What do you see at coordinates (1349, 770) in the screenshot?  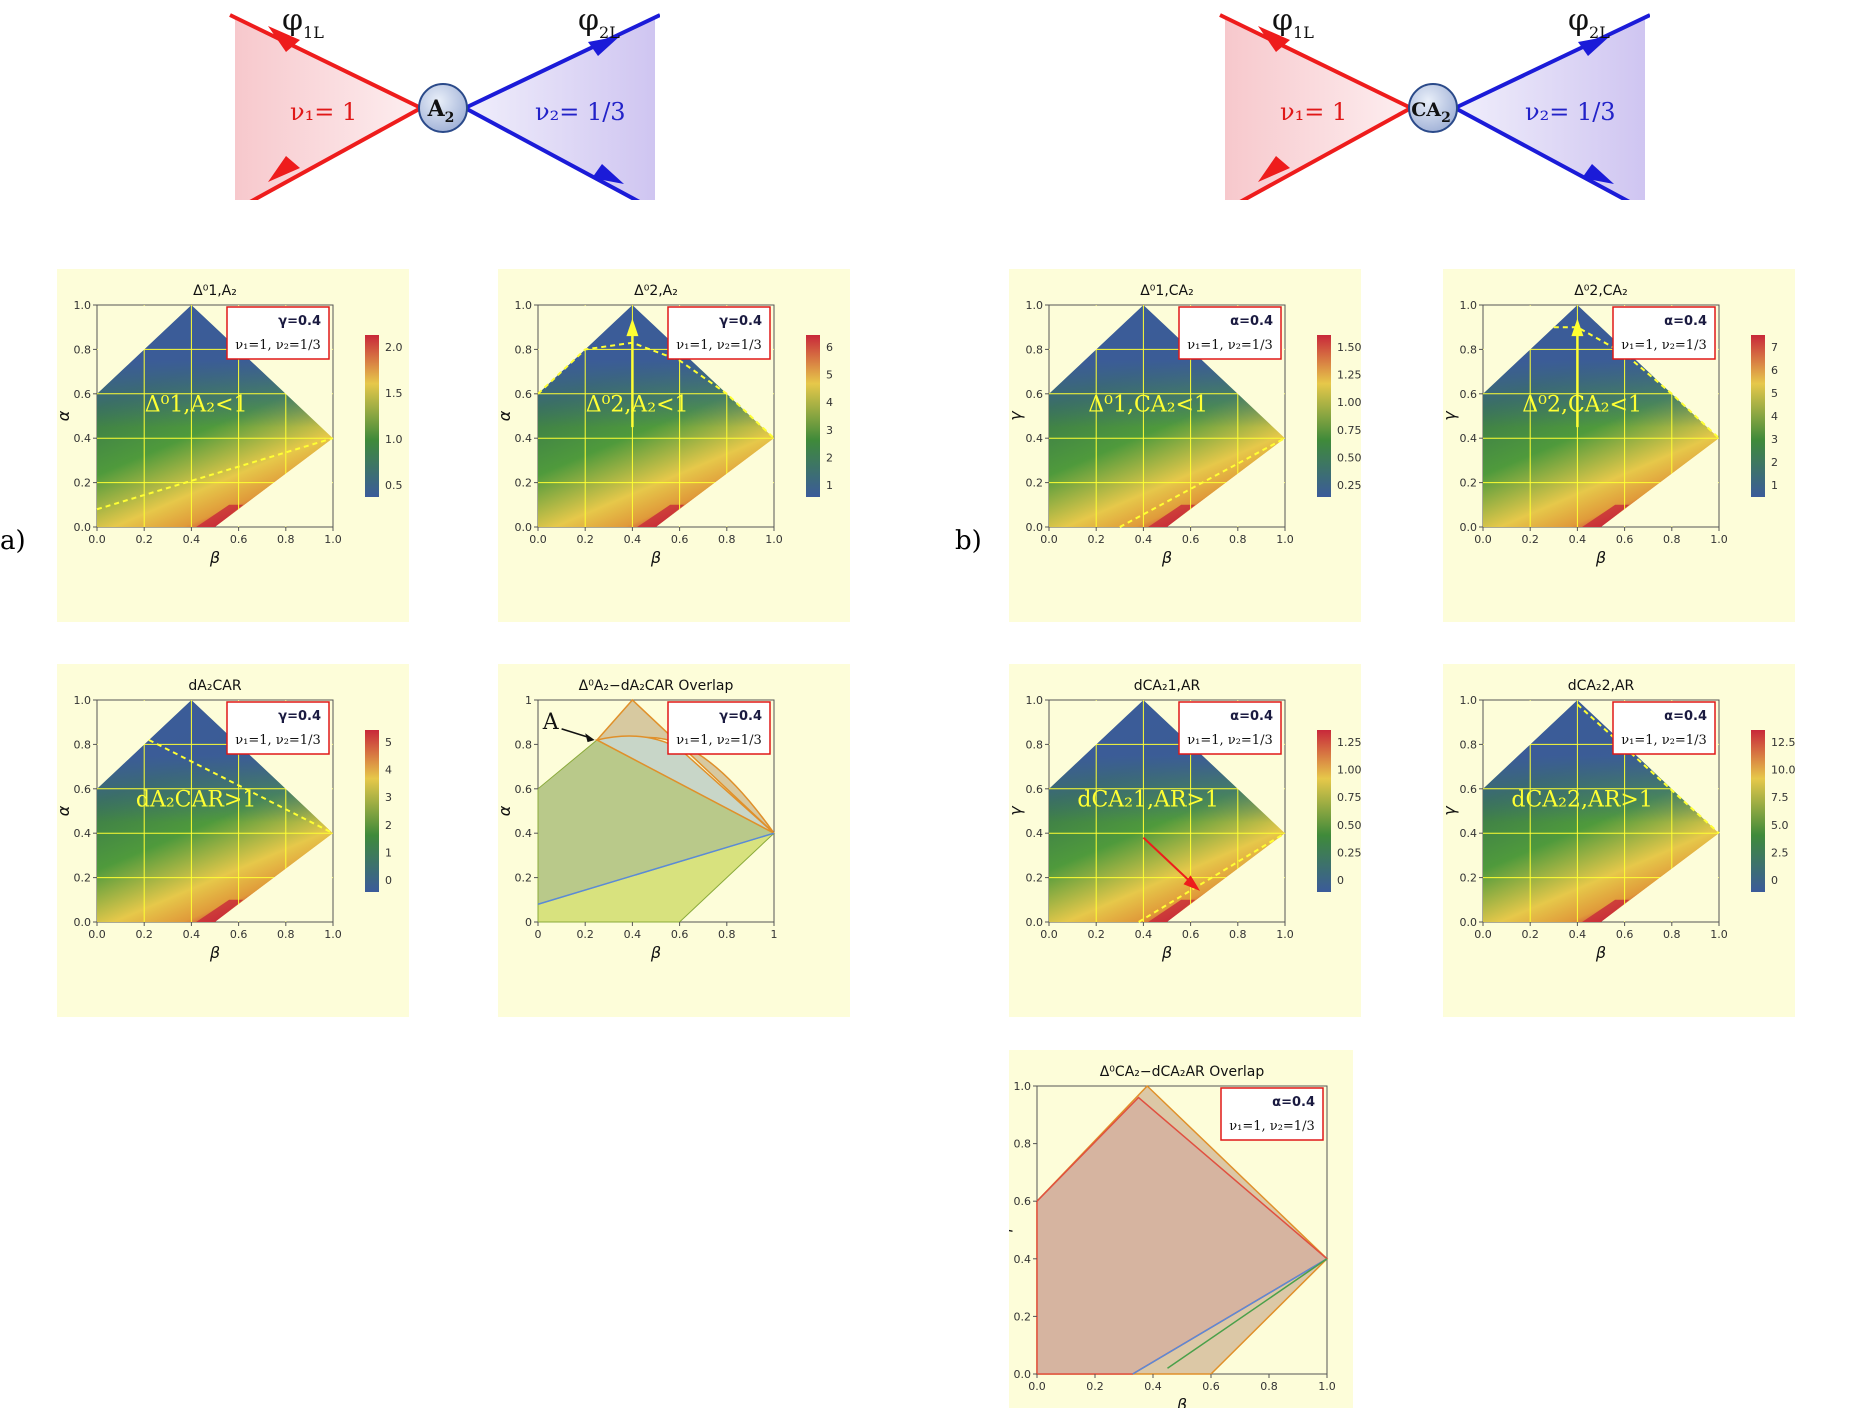 I see `colorbar-tick-label: 1.00` at bounding box center [1349, 770].